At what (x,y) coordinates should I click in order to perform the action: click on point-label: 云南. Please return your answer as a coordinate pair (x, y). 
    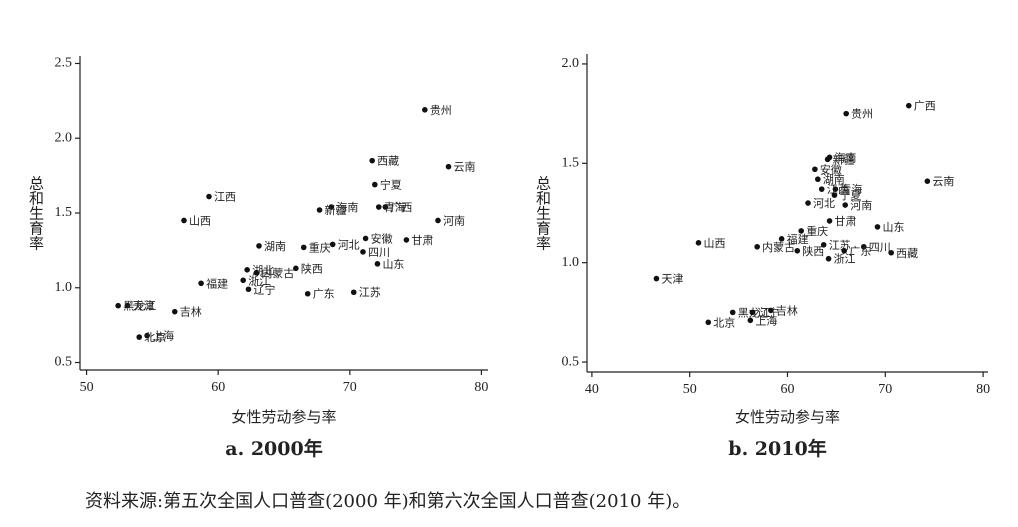
    Looking at the image, I should click on (943, 181).